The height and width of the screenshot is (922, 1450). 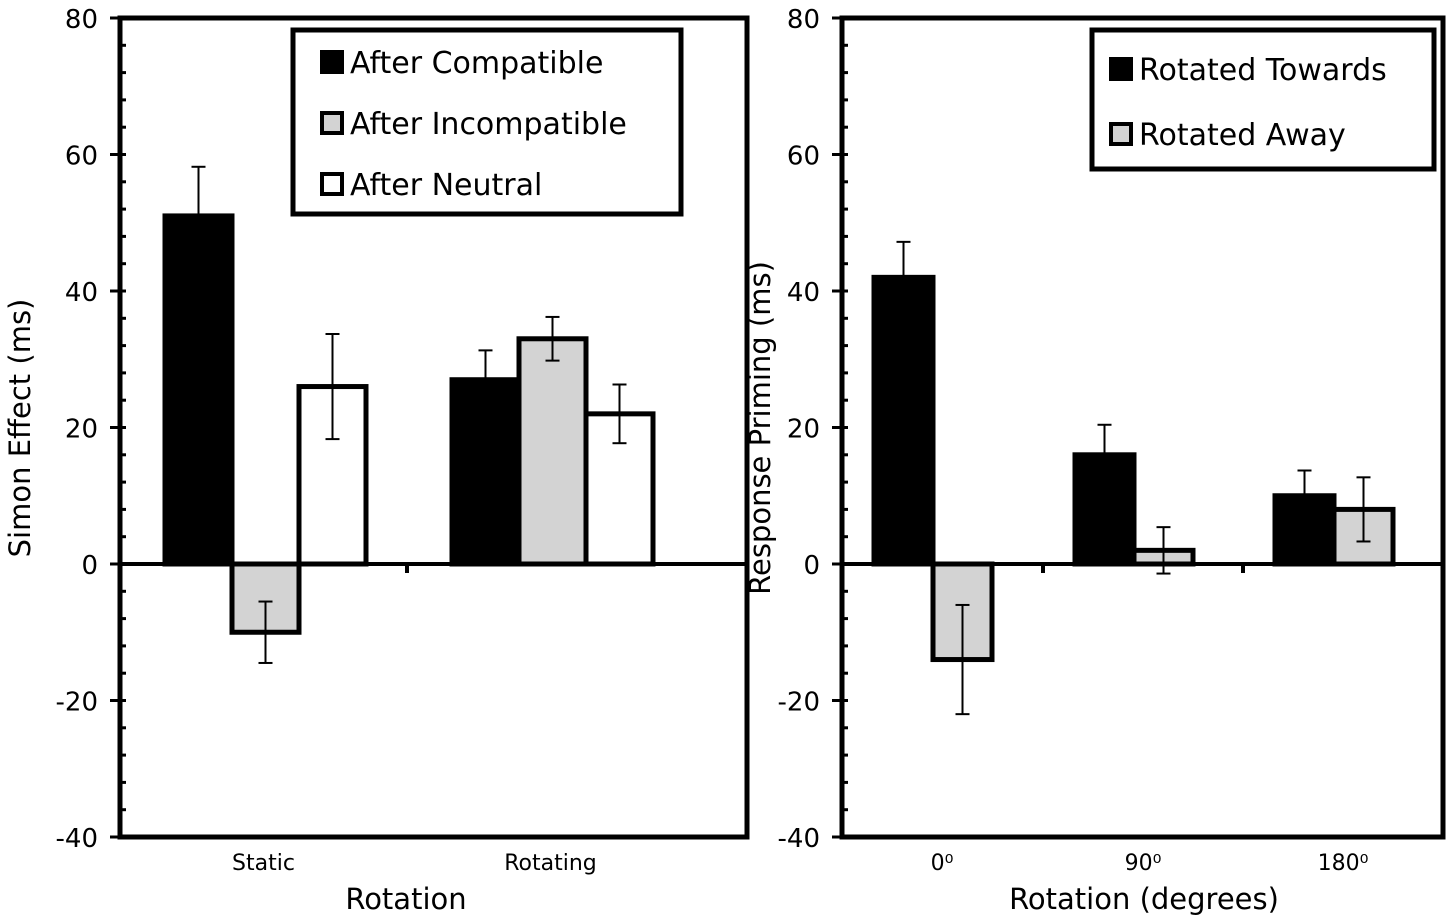 What do you see at coordinates (550, 863) in the screenshot?
I see `x-tick-label: Rotating` at bounding box center [550, 863].